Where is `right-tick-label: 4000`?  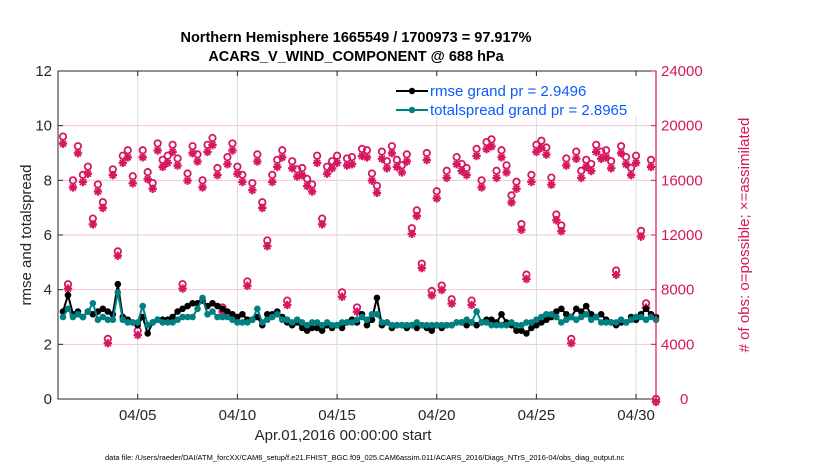
right-tick-label: 4000 is located at coordinates (677, 344).